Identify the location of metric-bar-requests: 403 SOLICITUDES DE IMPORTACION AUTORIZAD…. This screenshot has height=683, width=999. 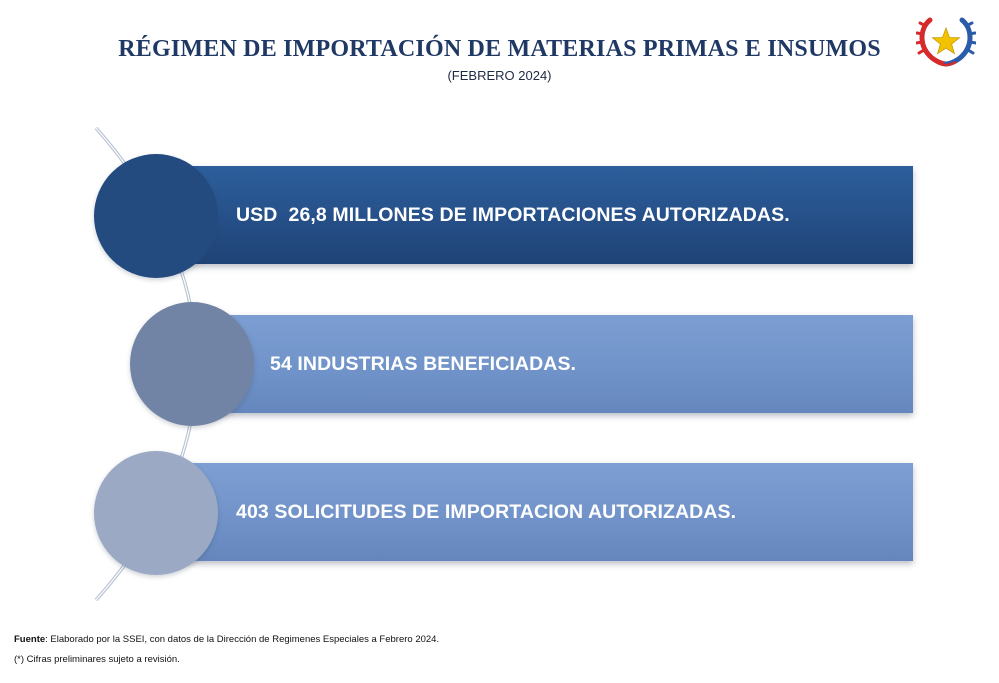
(535, 512).